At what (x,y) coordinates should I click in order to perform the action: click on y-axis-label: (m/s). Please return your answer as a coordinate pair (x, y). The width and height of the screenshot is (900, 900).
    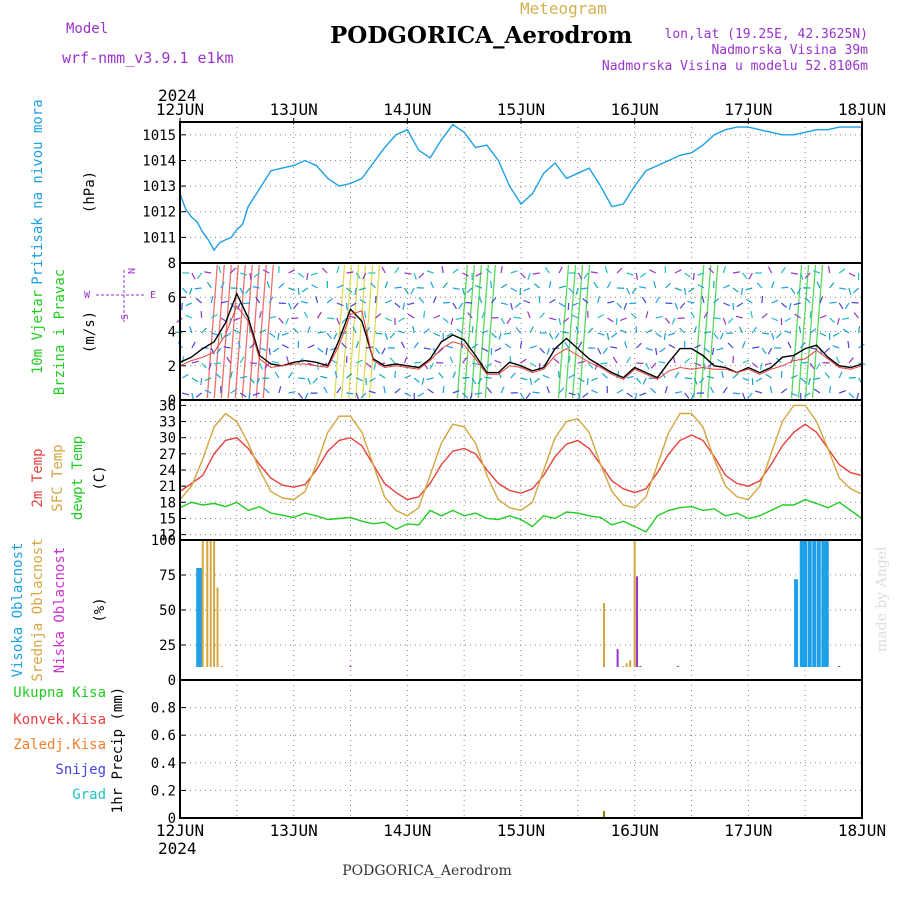
    Looking at the image, I should click on (90, 332).